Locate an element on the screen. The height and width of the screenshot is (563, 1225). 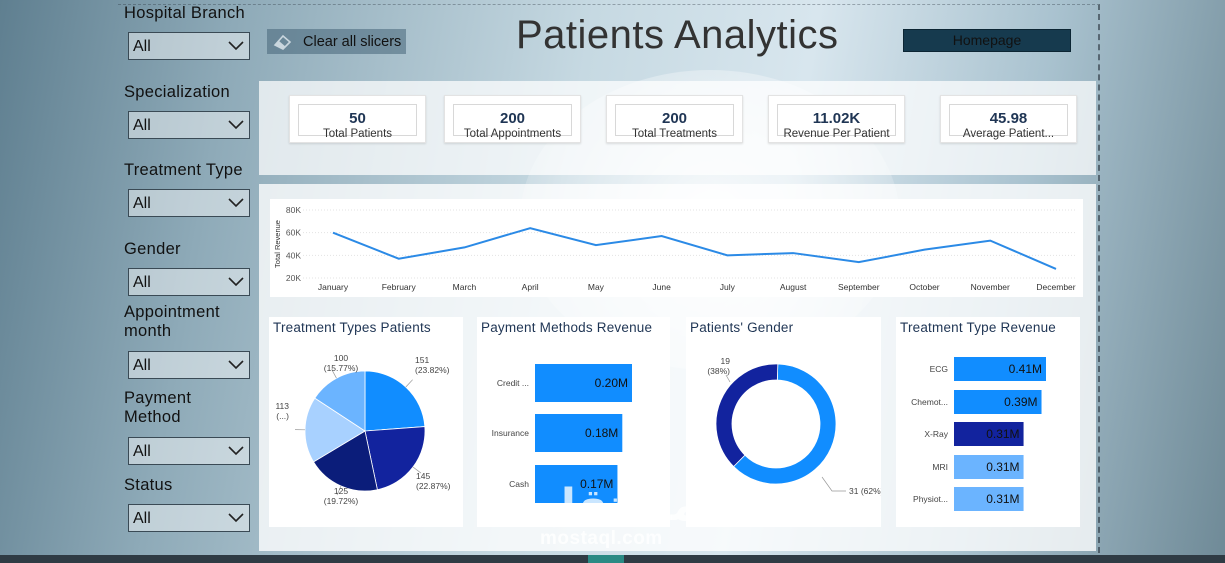
kpi-card: 50 Total Patients is located at coordinates (357, 119).